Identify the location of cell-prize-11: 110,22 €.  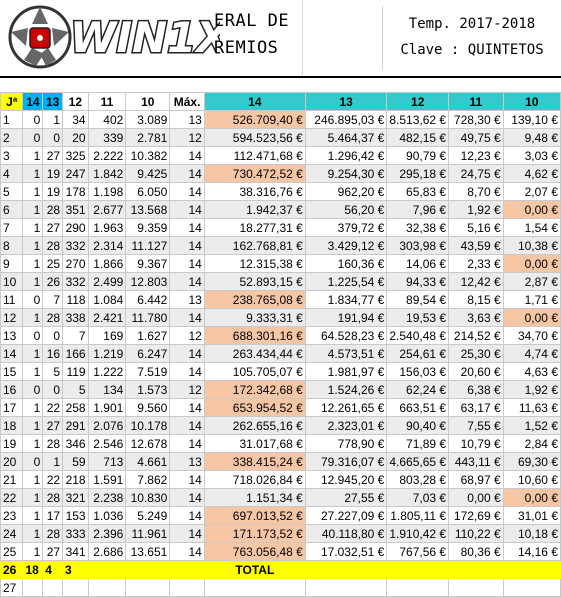
(476, 533).